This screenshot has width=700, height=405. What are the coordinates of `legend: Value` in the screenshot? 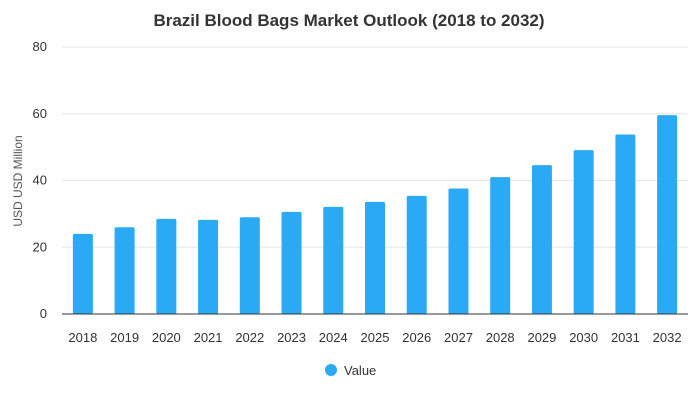 It's located at (350, 370).